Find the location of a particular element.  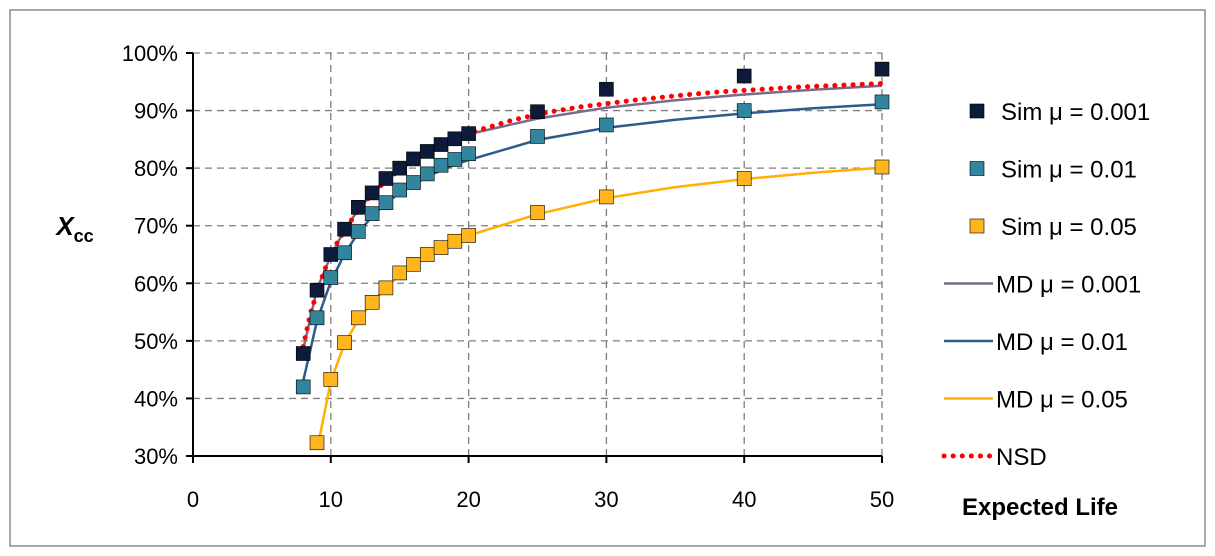

y-tick-label: 50% is located at coordinates (156, 341).